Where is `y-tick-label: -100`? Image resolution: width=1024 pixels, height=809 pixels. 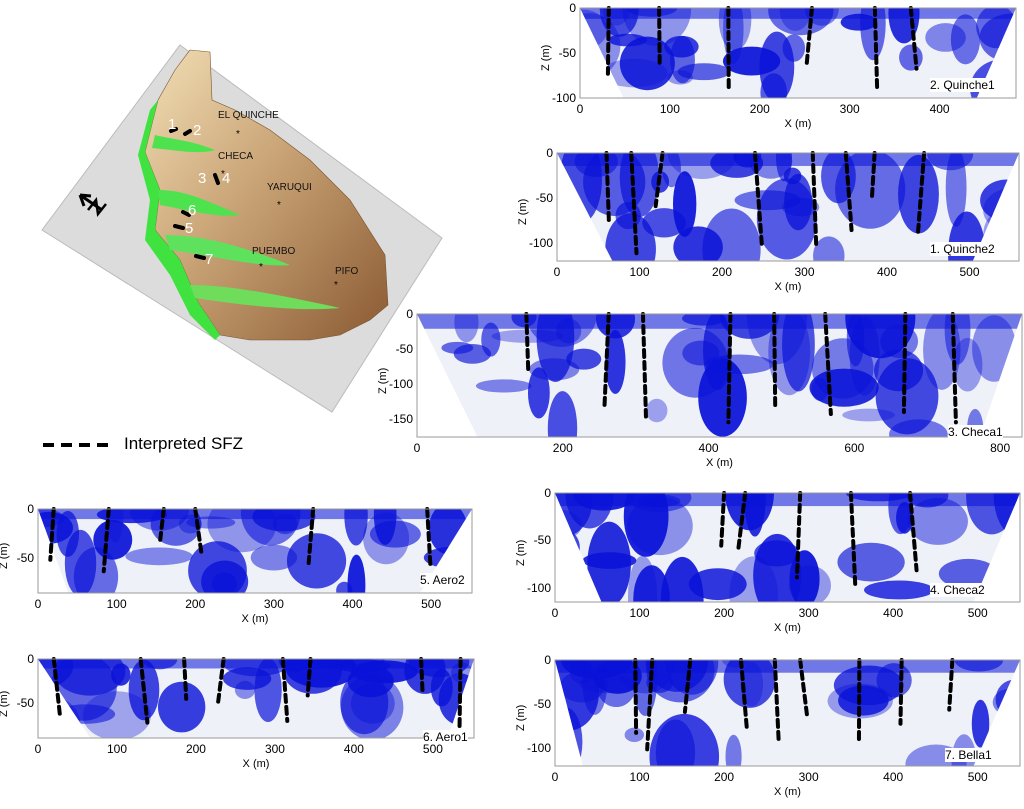 y-tick-label: -100 is located at coordinates (540, 243).